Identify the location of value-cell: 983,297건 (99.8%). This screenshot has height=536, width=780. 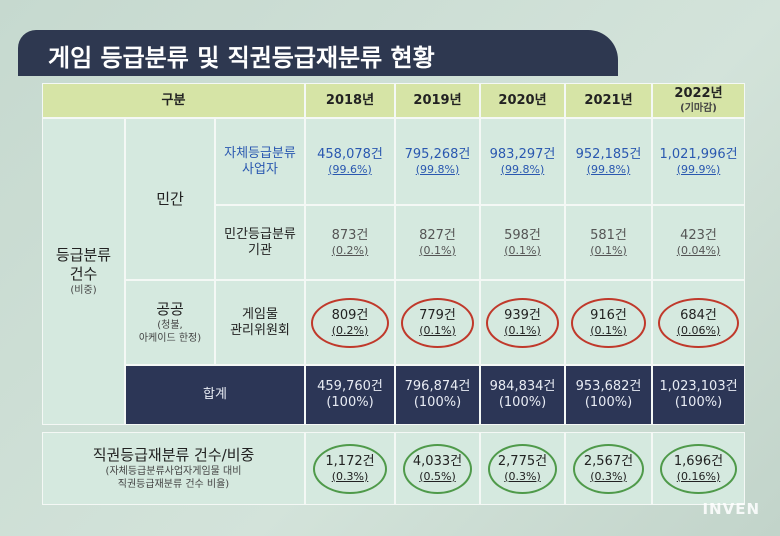
(522, 161).